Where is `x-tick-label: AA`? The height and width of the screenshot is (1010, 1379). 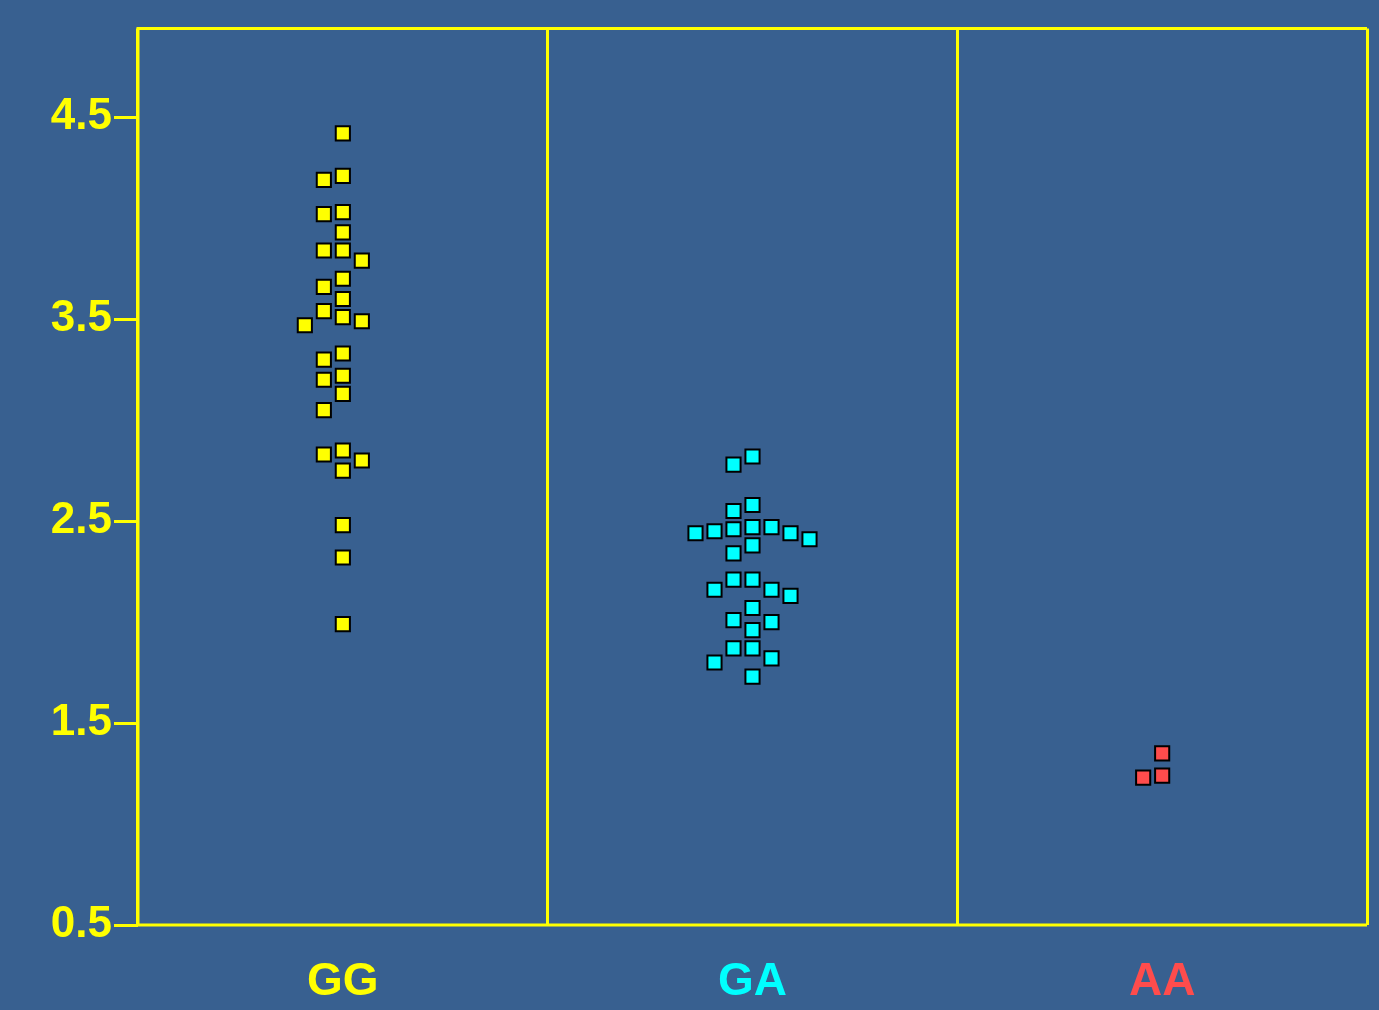 x-tick-label: AA is located at coordinates (1162, 979).